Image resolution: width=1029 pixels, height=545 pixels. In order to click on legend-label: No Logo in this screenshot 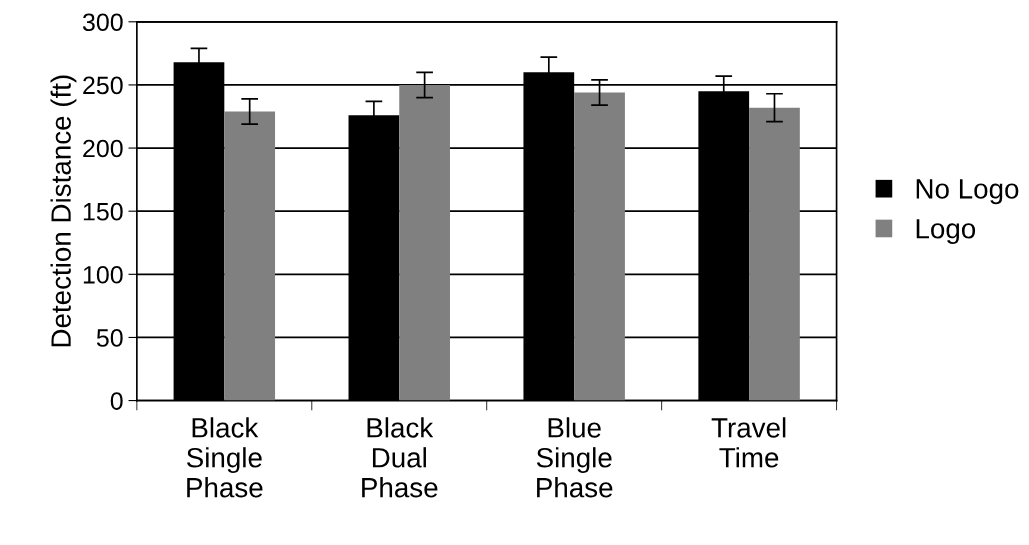, I will do `click(967, 192)`.